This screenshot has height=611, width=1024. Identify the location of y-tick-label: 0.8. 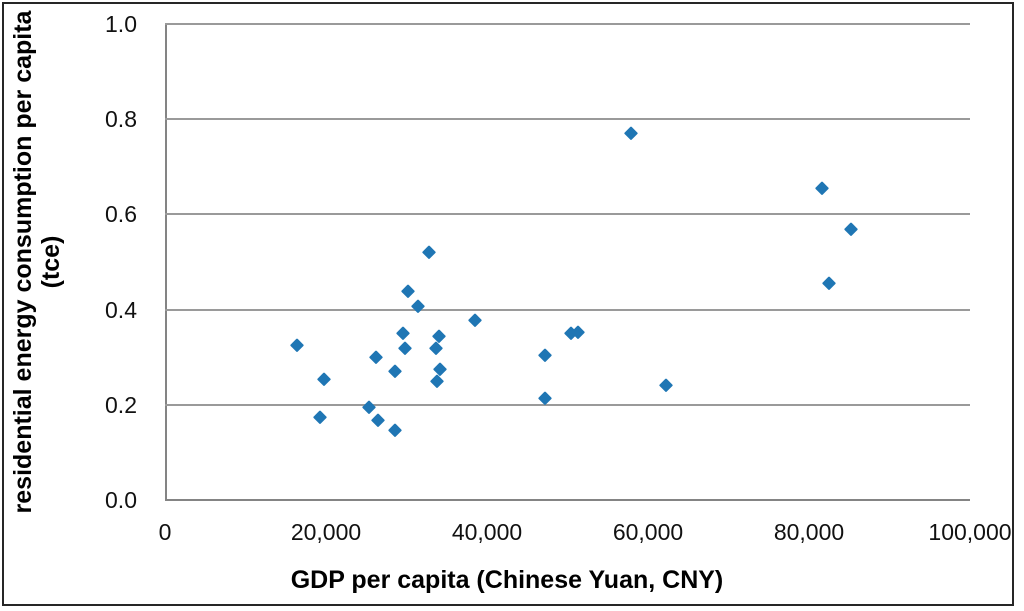
(121, 119).